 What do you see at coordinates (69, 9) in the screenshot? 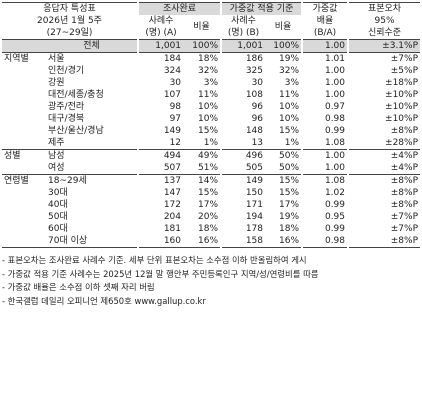
I see `table-title: 응답자 특성표` at bounding box center [69, 9].